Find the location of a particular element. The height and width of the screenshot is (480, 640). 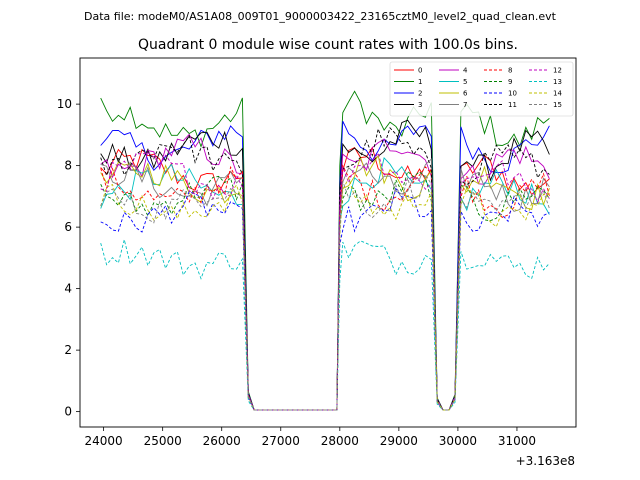

legend-label-9: 9 is located at coordinates (510, 82).